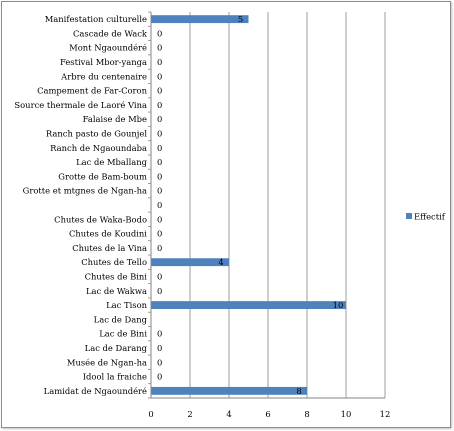 Image resolution: width=454 pixels, height=431 pixels. I want to click on category-label: Lac de Mballang, so click(112, 162).